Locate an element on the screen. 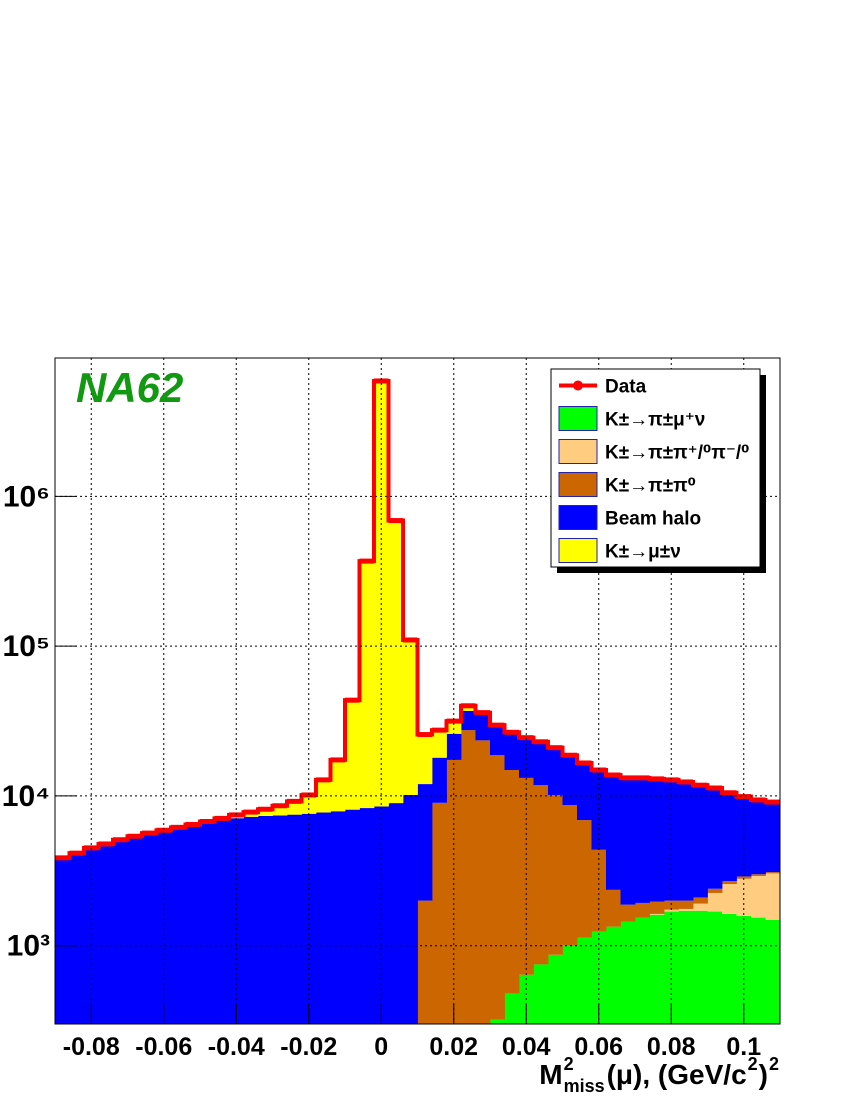 The height and width of the screenshot is (1100, 850). y-tick-label: 10⁵ is located at coordinates (26, 646).